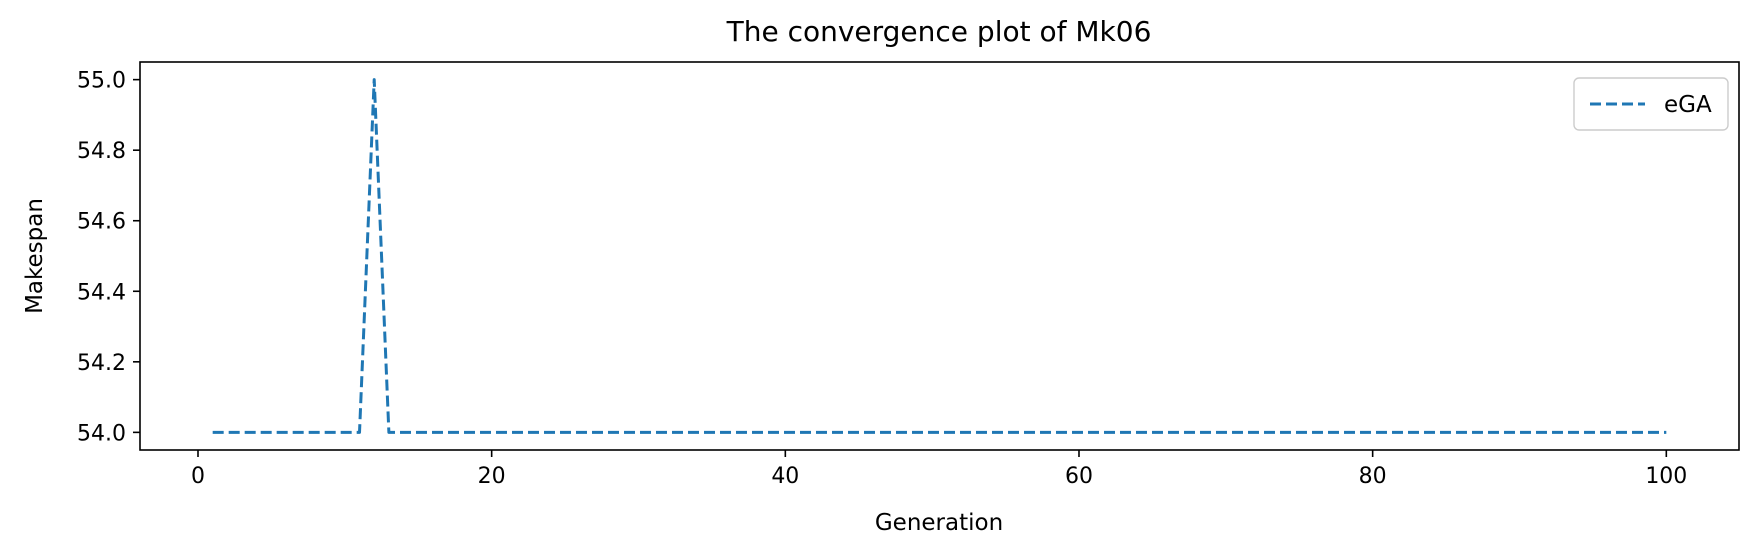  Describe the element at coordinates (1079, 476) in the screenshot. I see `x-tick-label: 60` at that location.